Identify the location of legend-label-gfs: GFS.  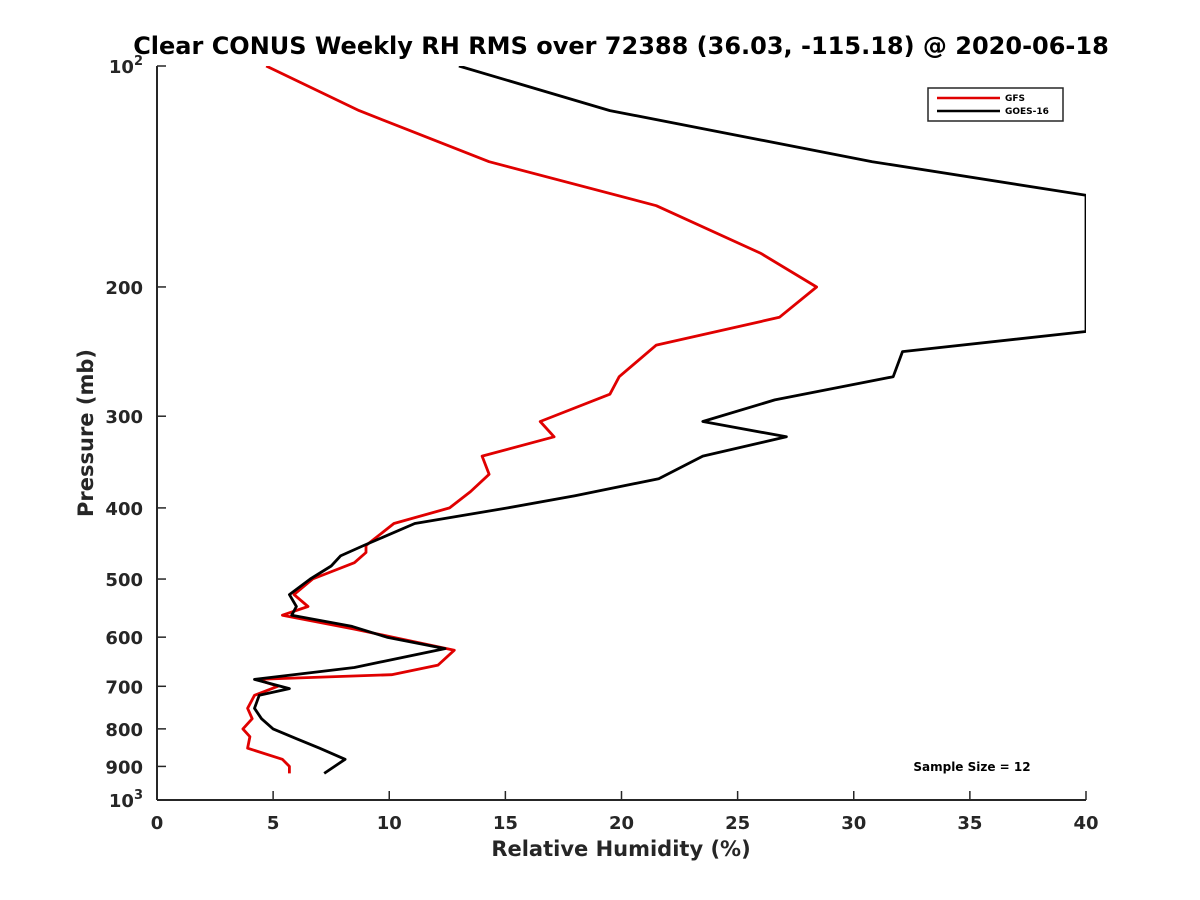
(1015, 99).